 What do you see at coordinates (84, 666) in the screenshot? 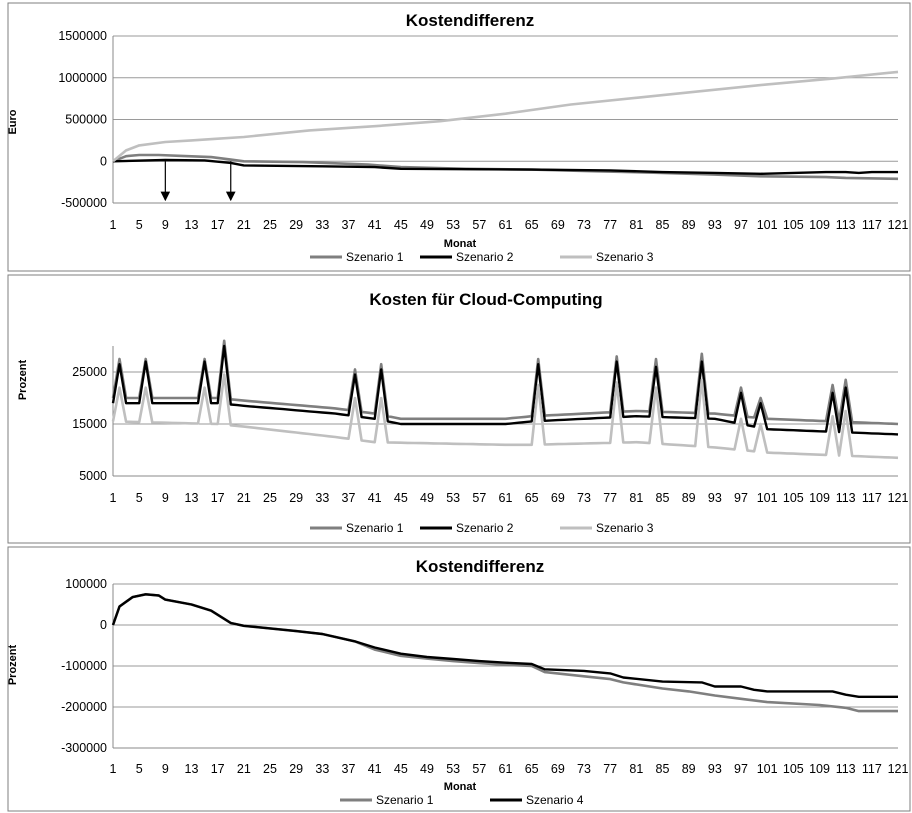
I see `y-tick-label: -100000` at bounding box center [84, 666].